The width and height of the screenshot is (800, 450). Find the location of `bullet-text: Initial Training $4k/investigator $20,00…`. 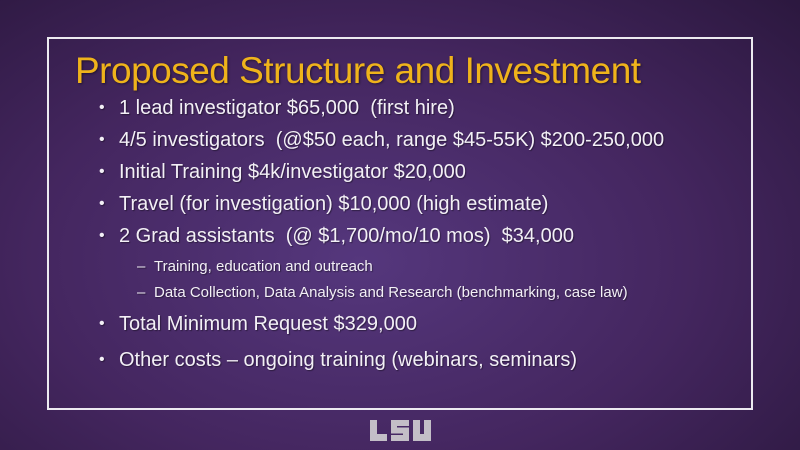

bullet-text: Initial Training $4k/investigator $20,00… is located at coordinates (292, 172).